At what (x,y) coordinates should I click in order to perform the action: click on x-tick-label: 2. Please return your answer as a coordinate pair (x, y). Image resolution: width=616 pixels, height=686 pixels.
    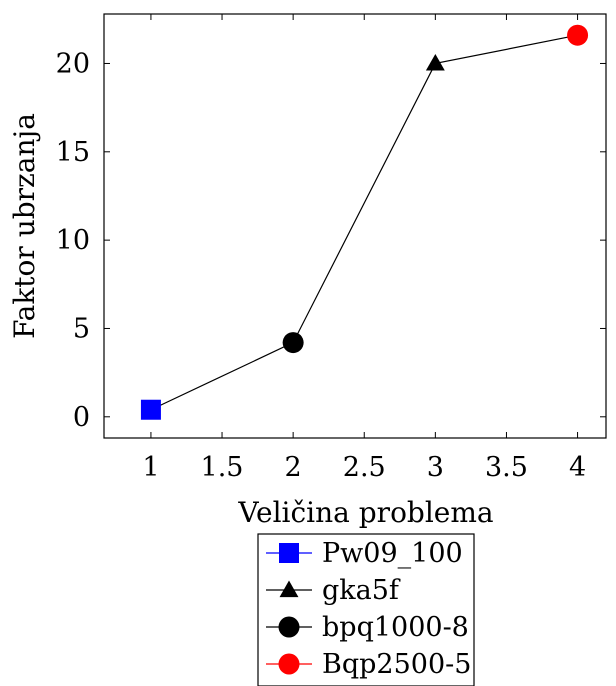
    Looking at the image, I should click on (293, 467).